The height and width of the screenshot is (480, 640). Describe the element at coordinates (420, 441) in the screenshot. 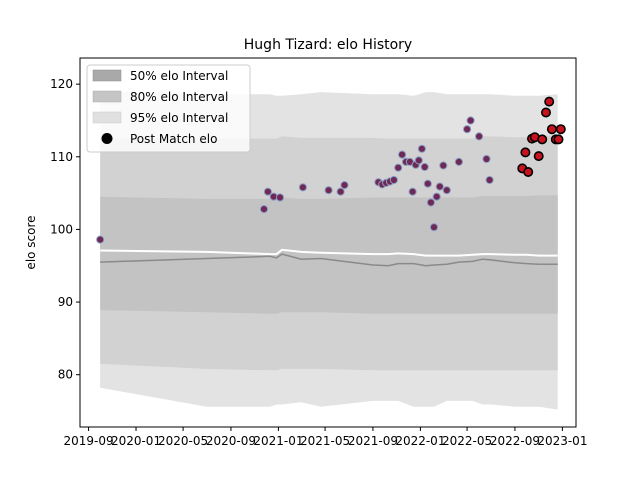

I see `x-tick-label: 2022-01` at that location.